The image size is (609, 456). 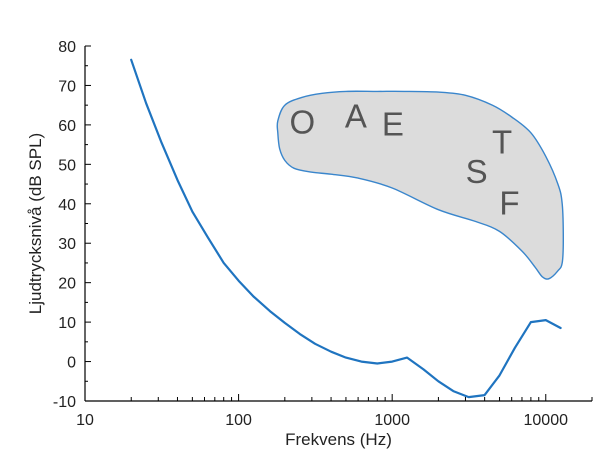 I want to click on speech-sound-letter: O, so click(x=302, y=122).